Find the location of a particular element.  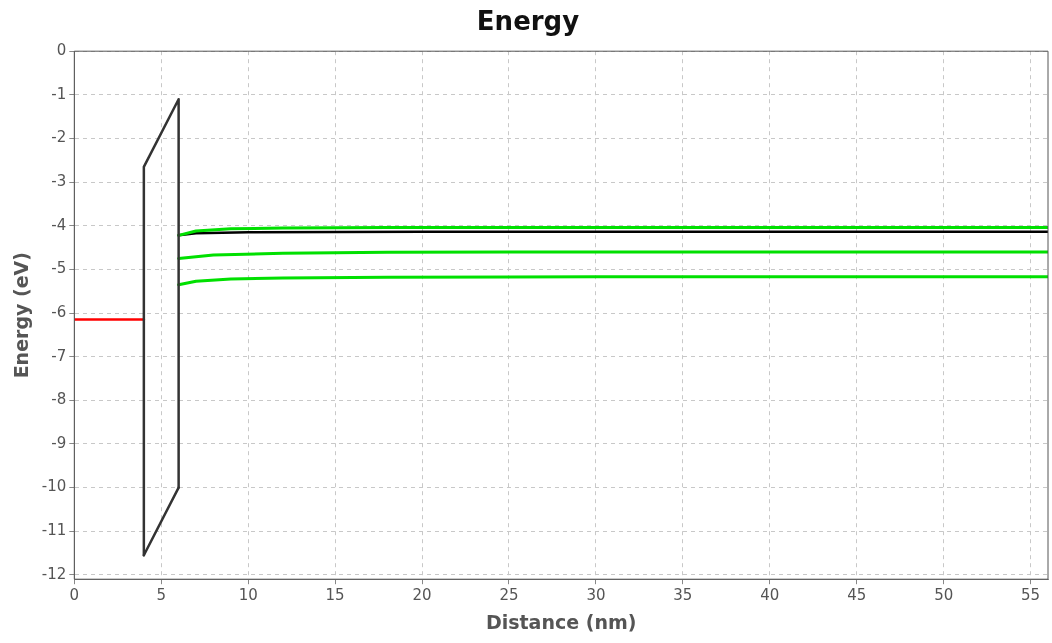

y-tick-label: -9 is located at coordinates (59, 442).